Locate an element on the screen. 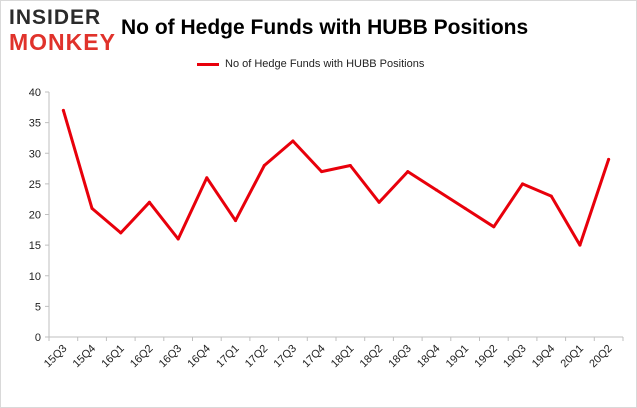 The height and width of the screenshot is (408, 637). x-tick-label: 20Q1 is located at coordinates (573, 357).